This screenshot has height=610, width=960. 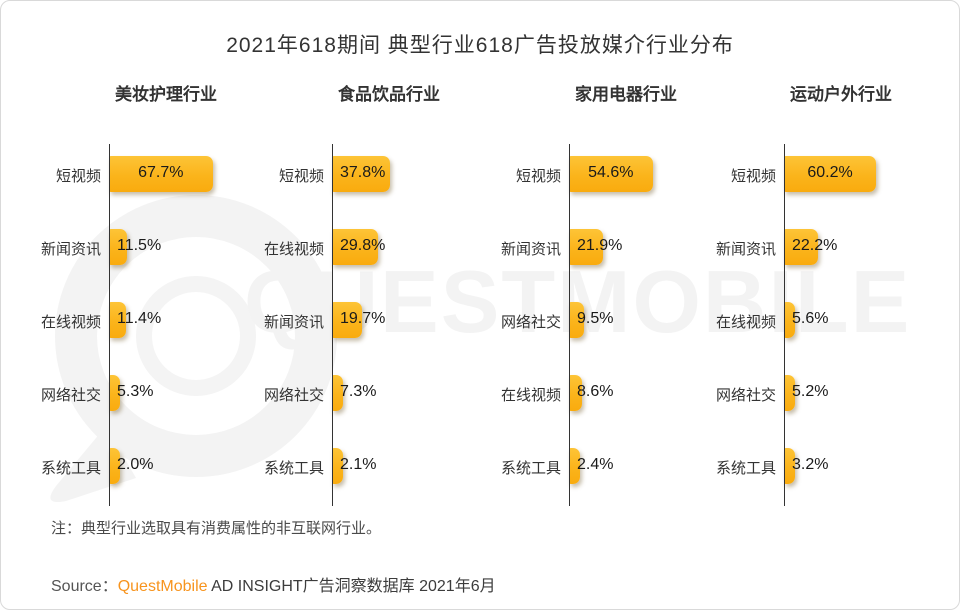 What do you see at coordinates (135, 464) in the screenshot?
I see `value-label: 2.0%` at bounding box center [135, 464].